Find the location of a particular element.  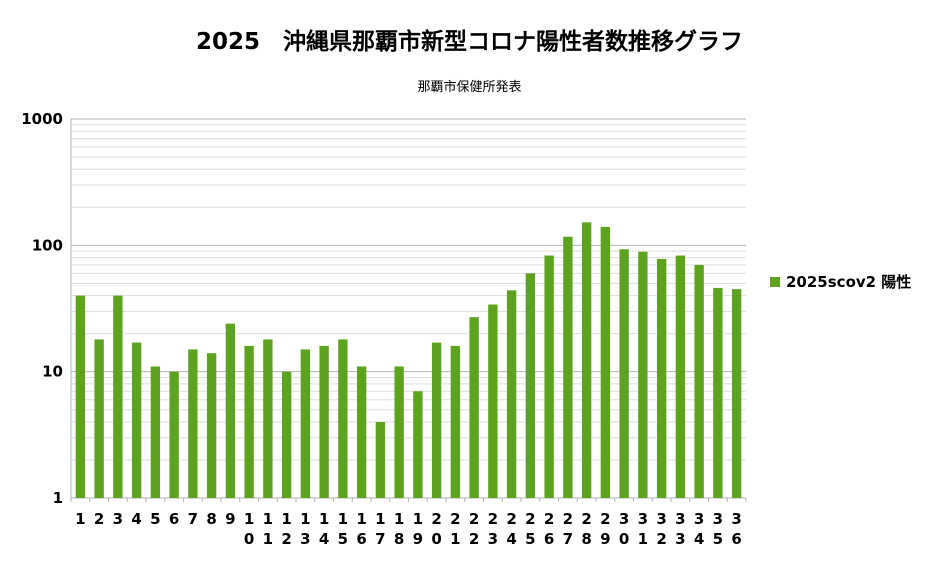

x-tick-label: 5 is located at coordinates (155, 519).